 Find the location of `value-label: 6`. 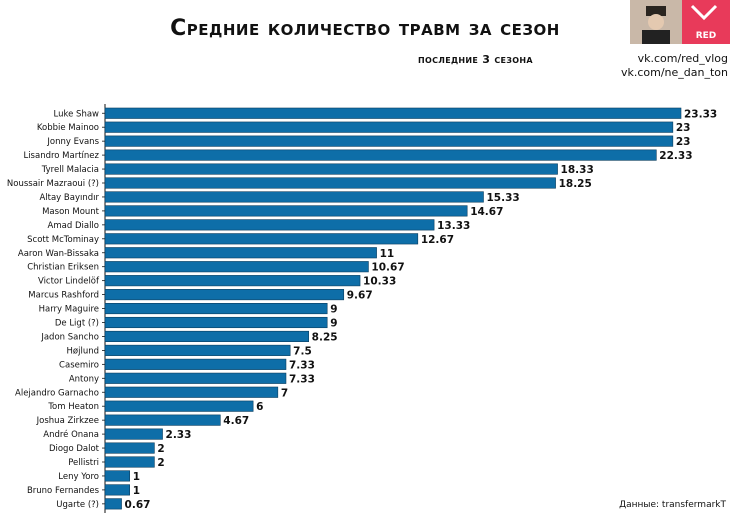

value-label: 6 is located at coordinates (259, 407).